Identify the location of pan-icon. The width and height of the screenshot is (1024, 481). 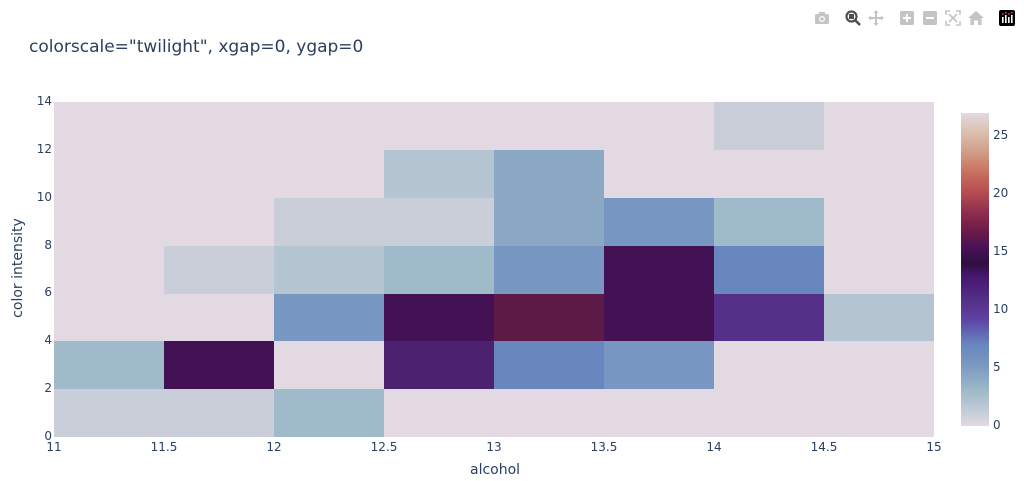
(875, 18).